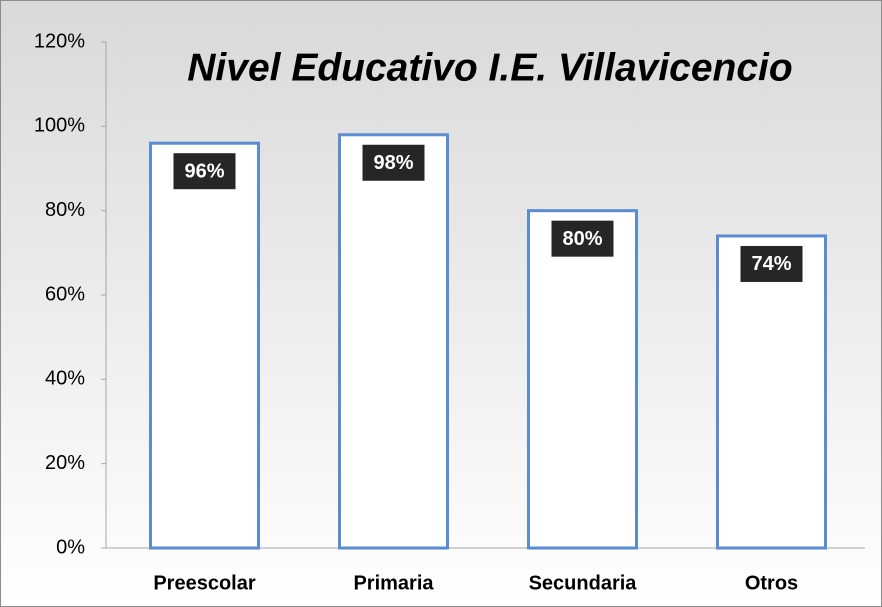 This screenshot has width=882, height=607. What do you see at coordinates (70, 547) in the screenshot?
I see `y-tick-label: 0%` at bounding box center [70, 547].